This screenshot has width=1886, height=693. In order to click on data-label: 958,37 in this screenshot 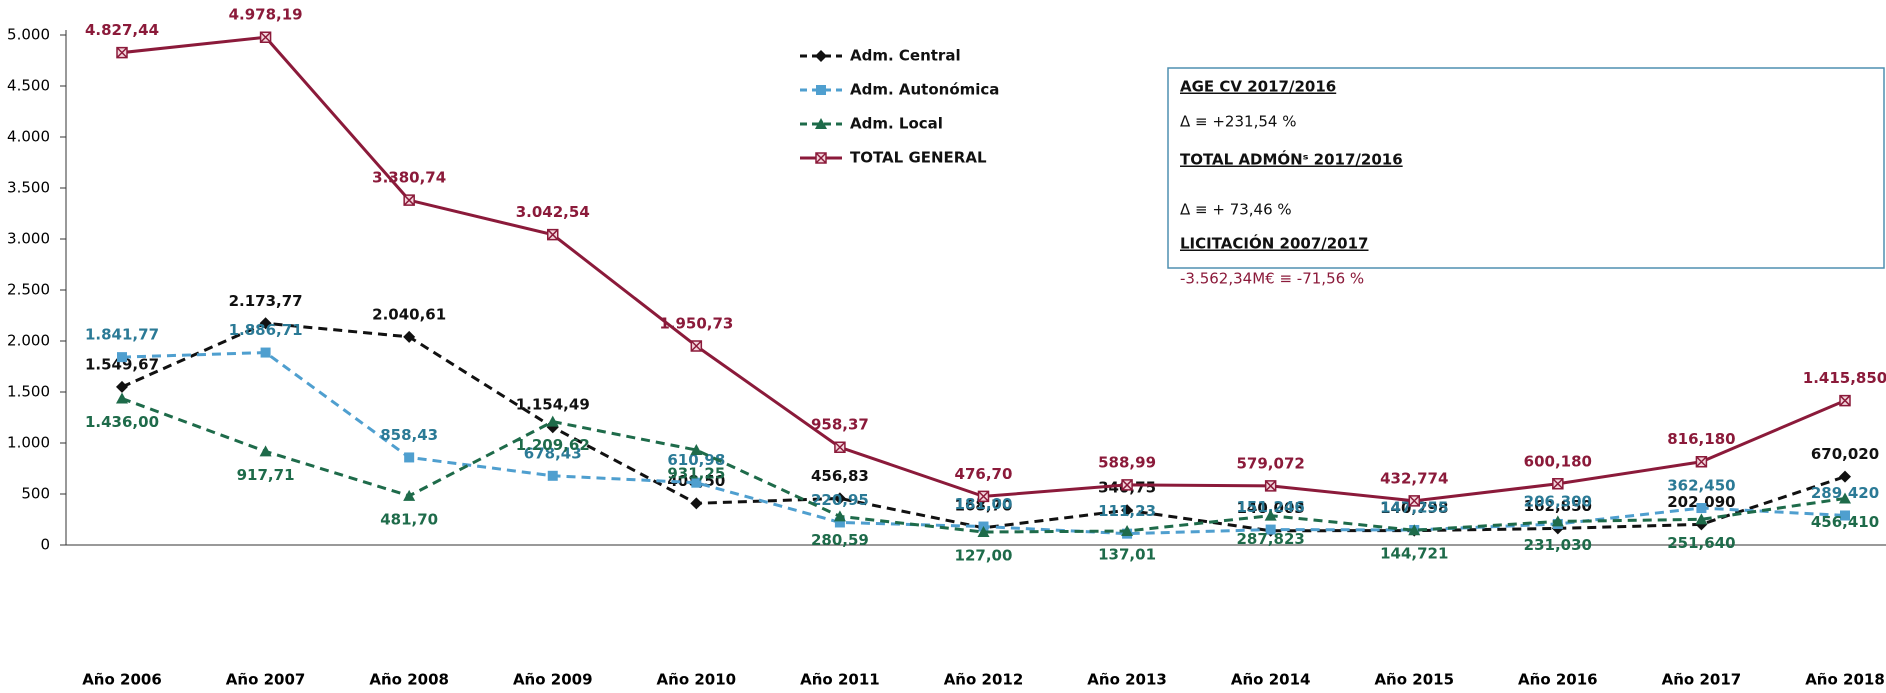, I will do `click(840, 425)`.